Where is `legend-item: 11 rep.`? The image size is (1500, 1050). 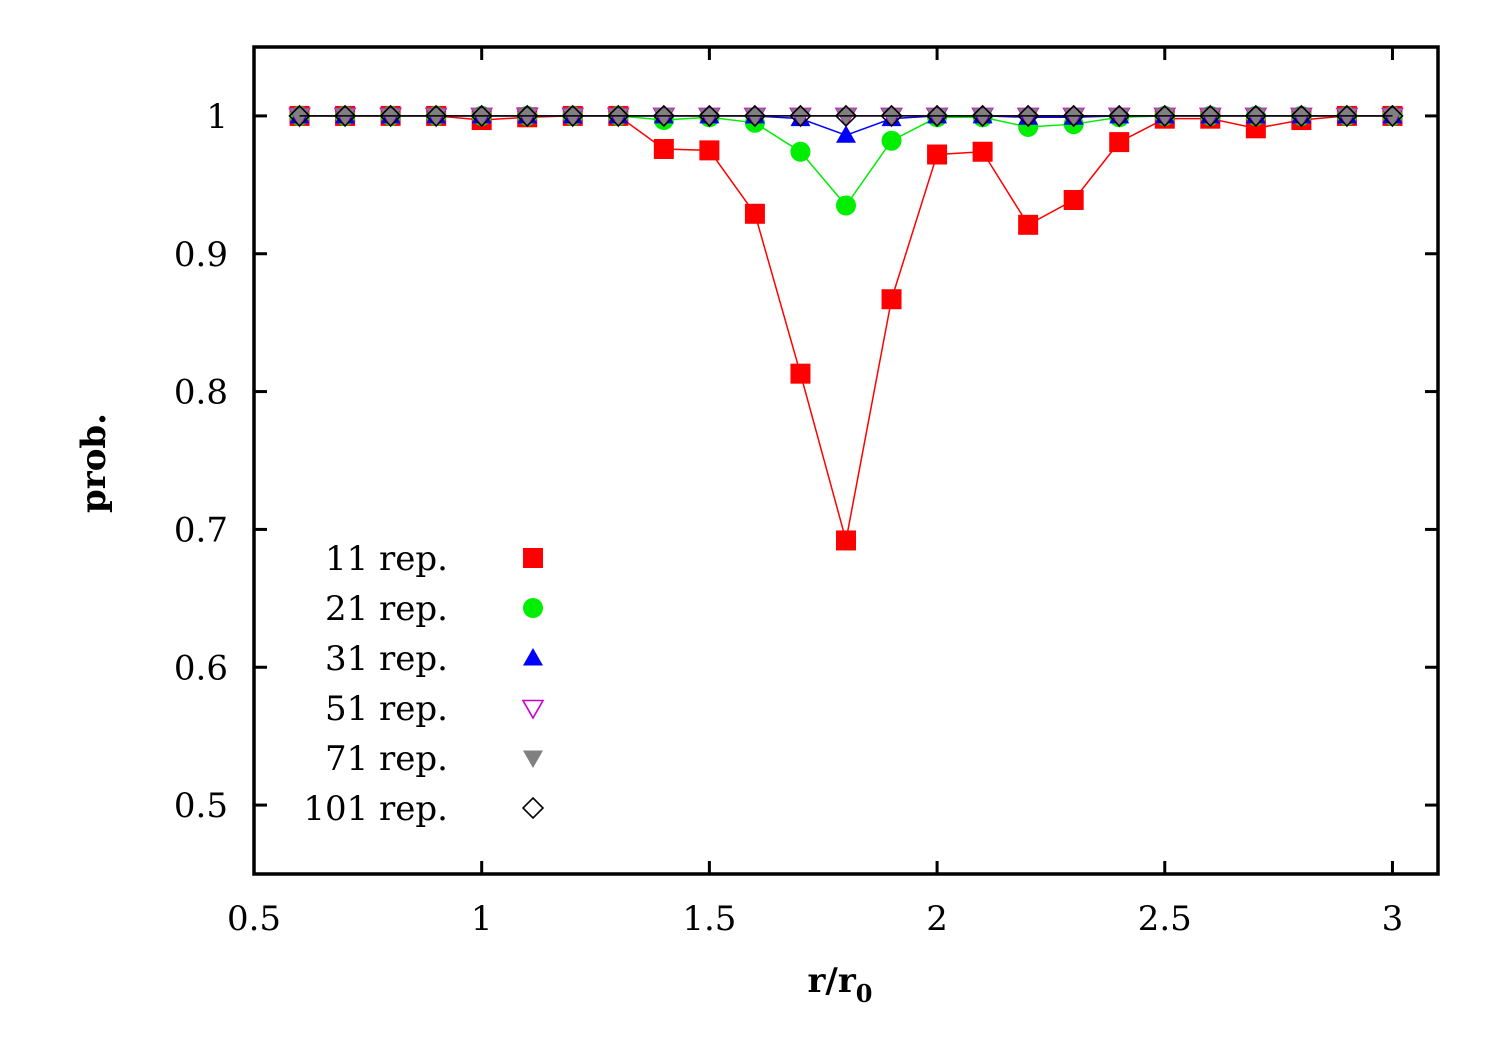
legend-item: 11 rep. is located at coordinates (434, 559).